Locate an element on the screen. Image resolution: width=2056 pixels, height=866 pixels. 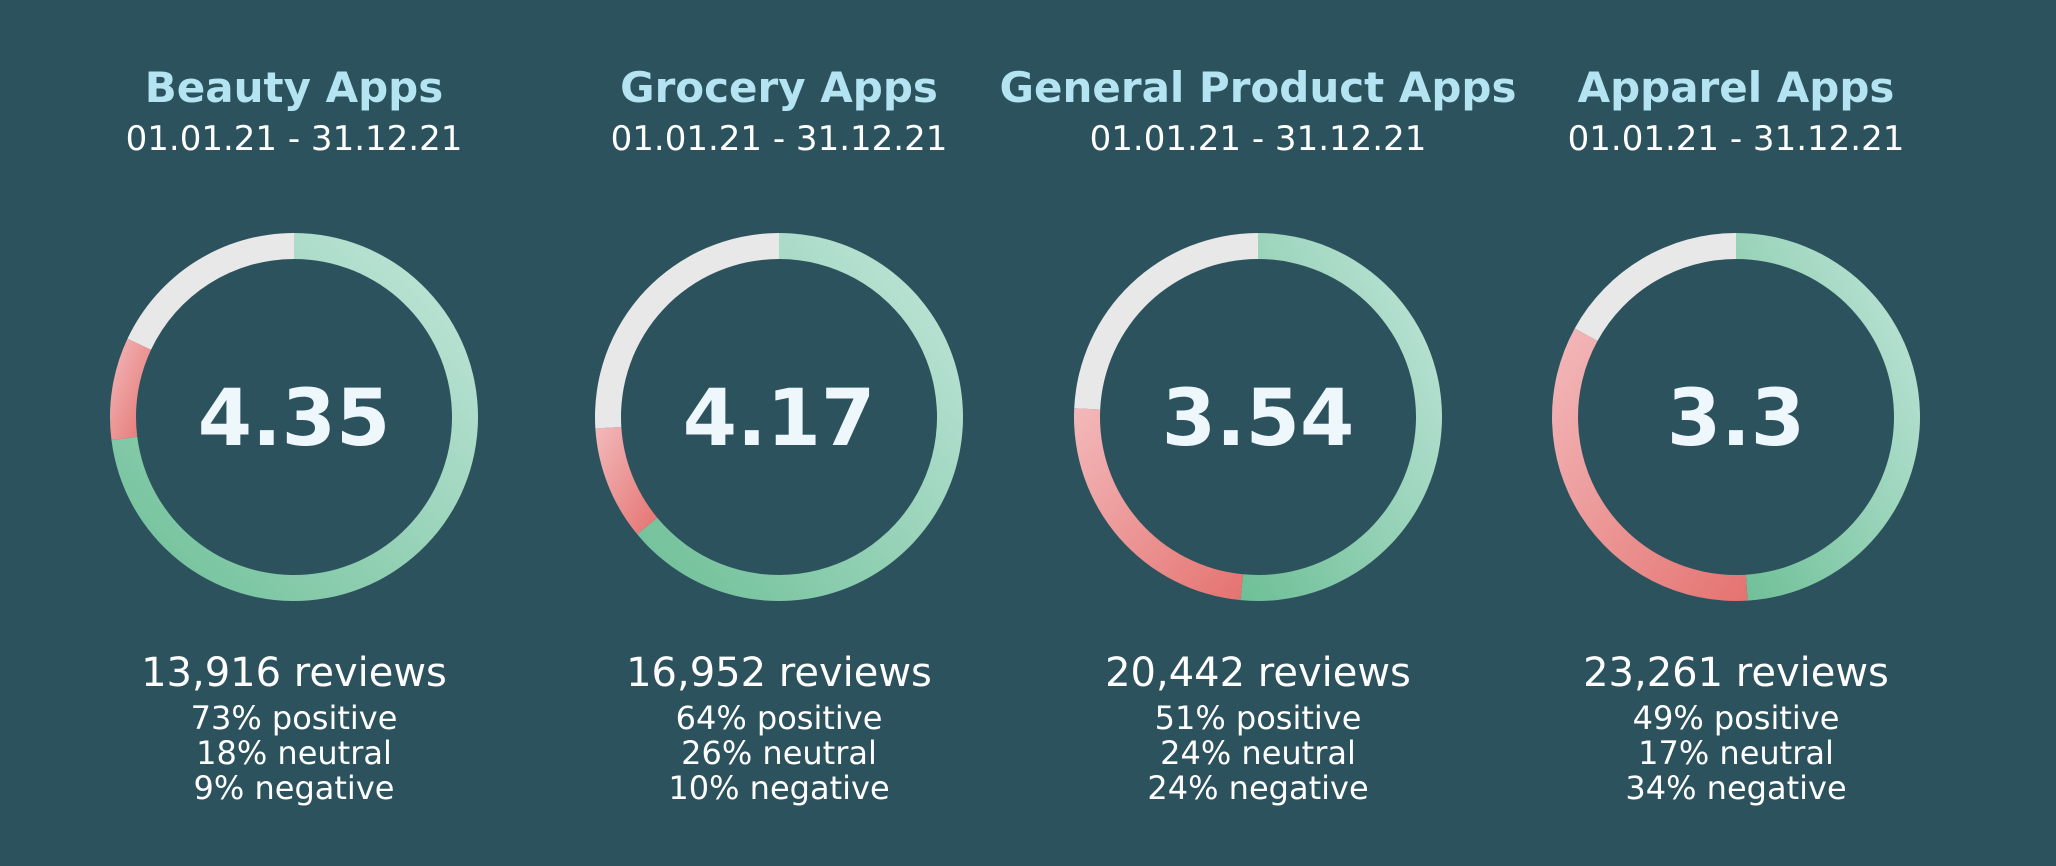
chart-title: General Product Apps is located at coordinates (1258, 87).